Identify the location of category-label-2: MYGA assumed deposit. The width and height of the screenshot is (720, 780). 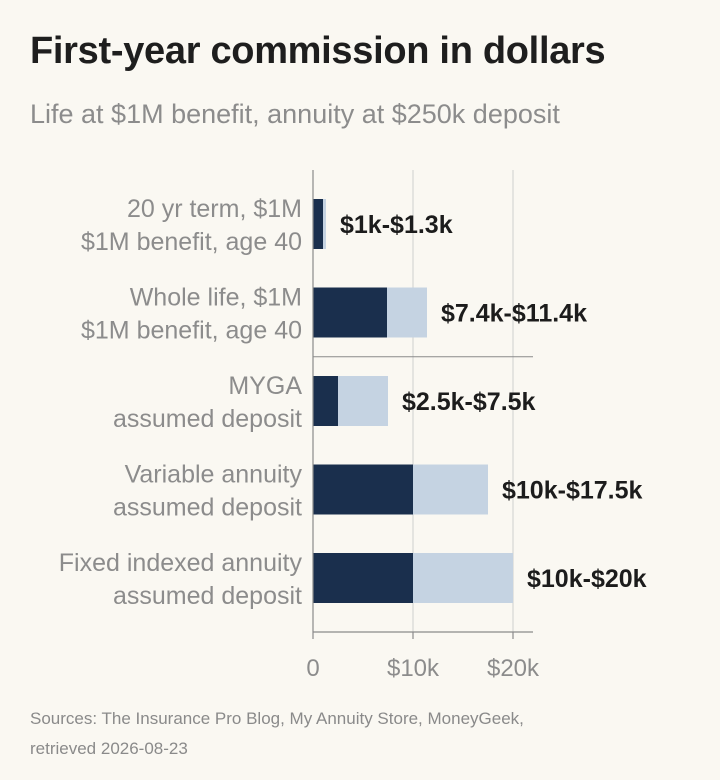
(207, 402).